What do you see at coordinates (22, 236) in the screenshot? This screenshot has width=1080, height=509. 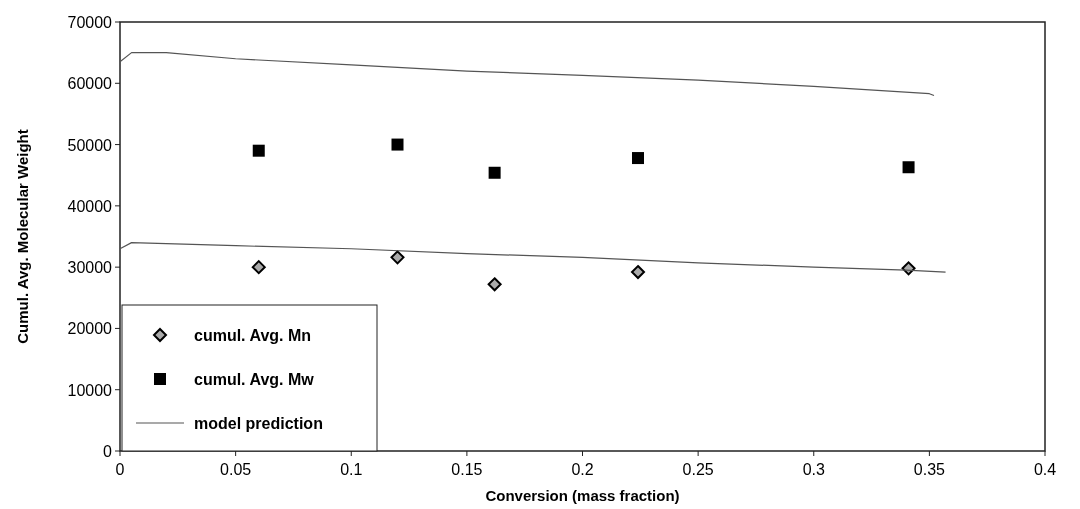 I see `y-axis-title: Cumul. Avg. Molecular Weight` at bounding box center [22, 236].